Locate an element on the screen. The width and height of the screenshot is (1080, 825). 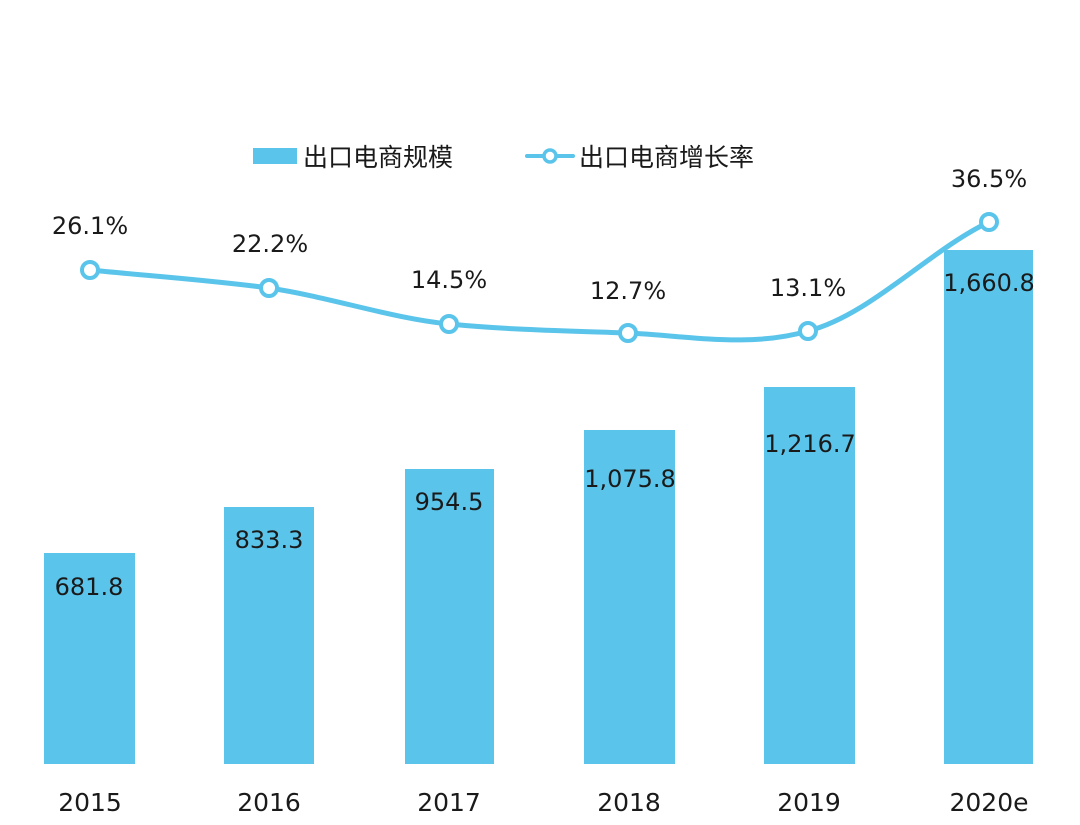
marker-2016 is located at coordinates (269, 288).